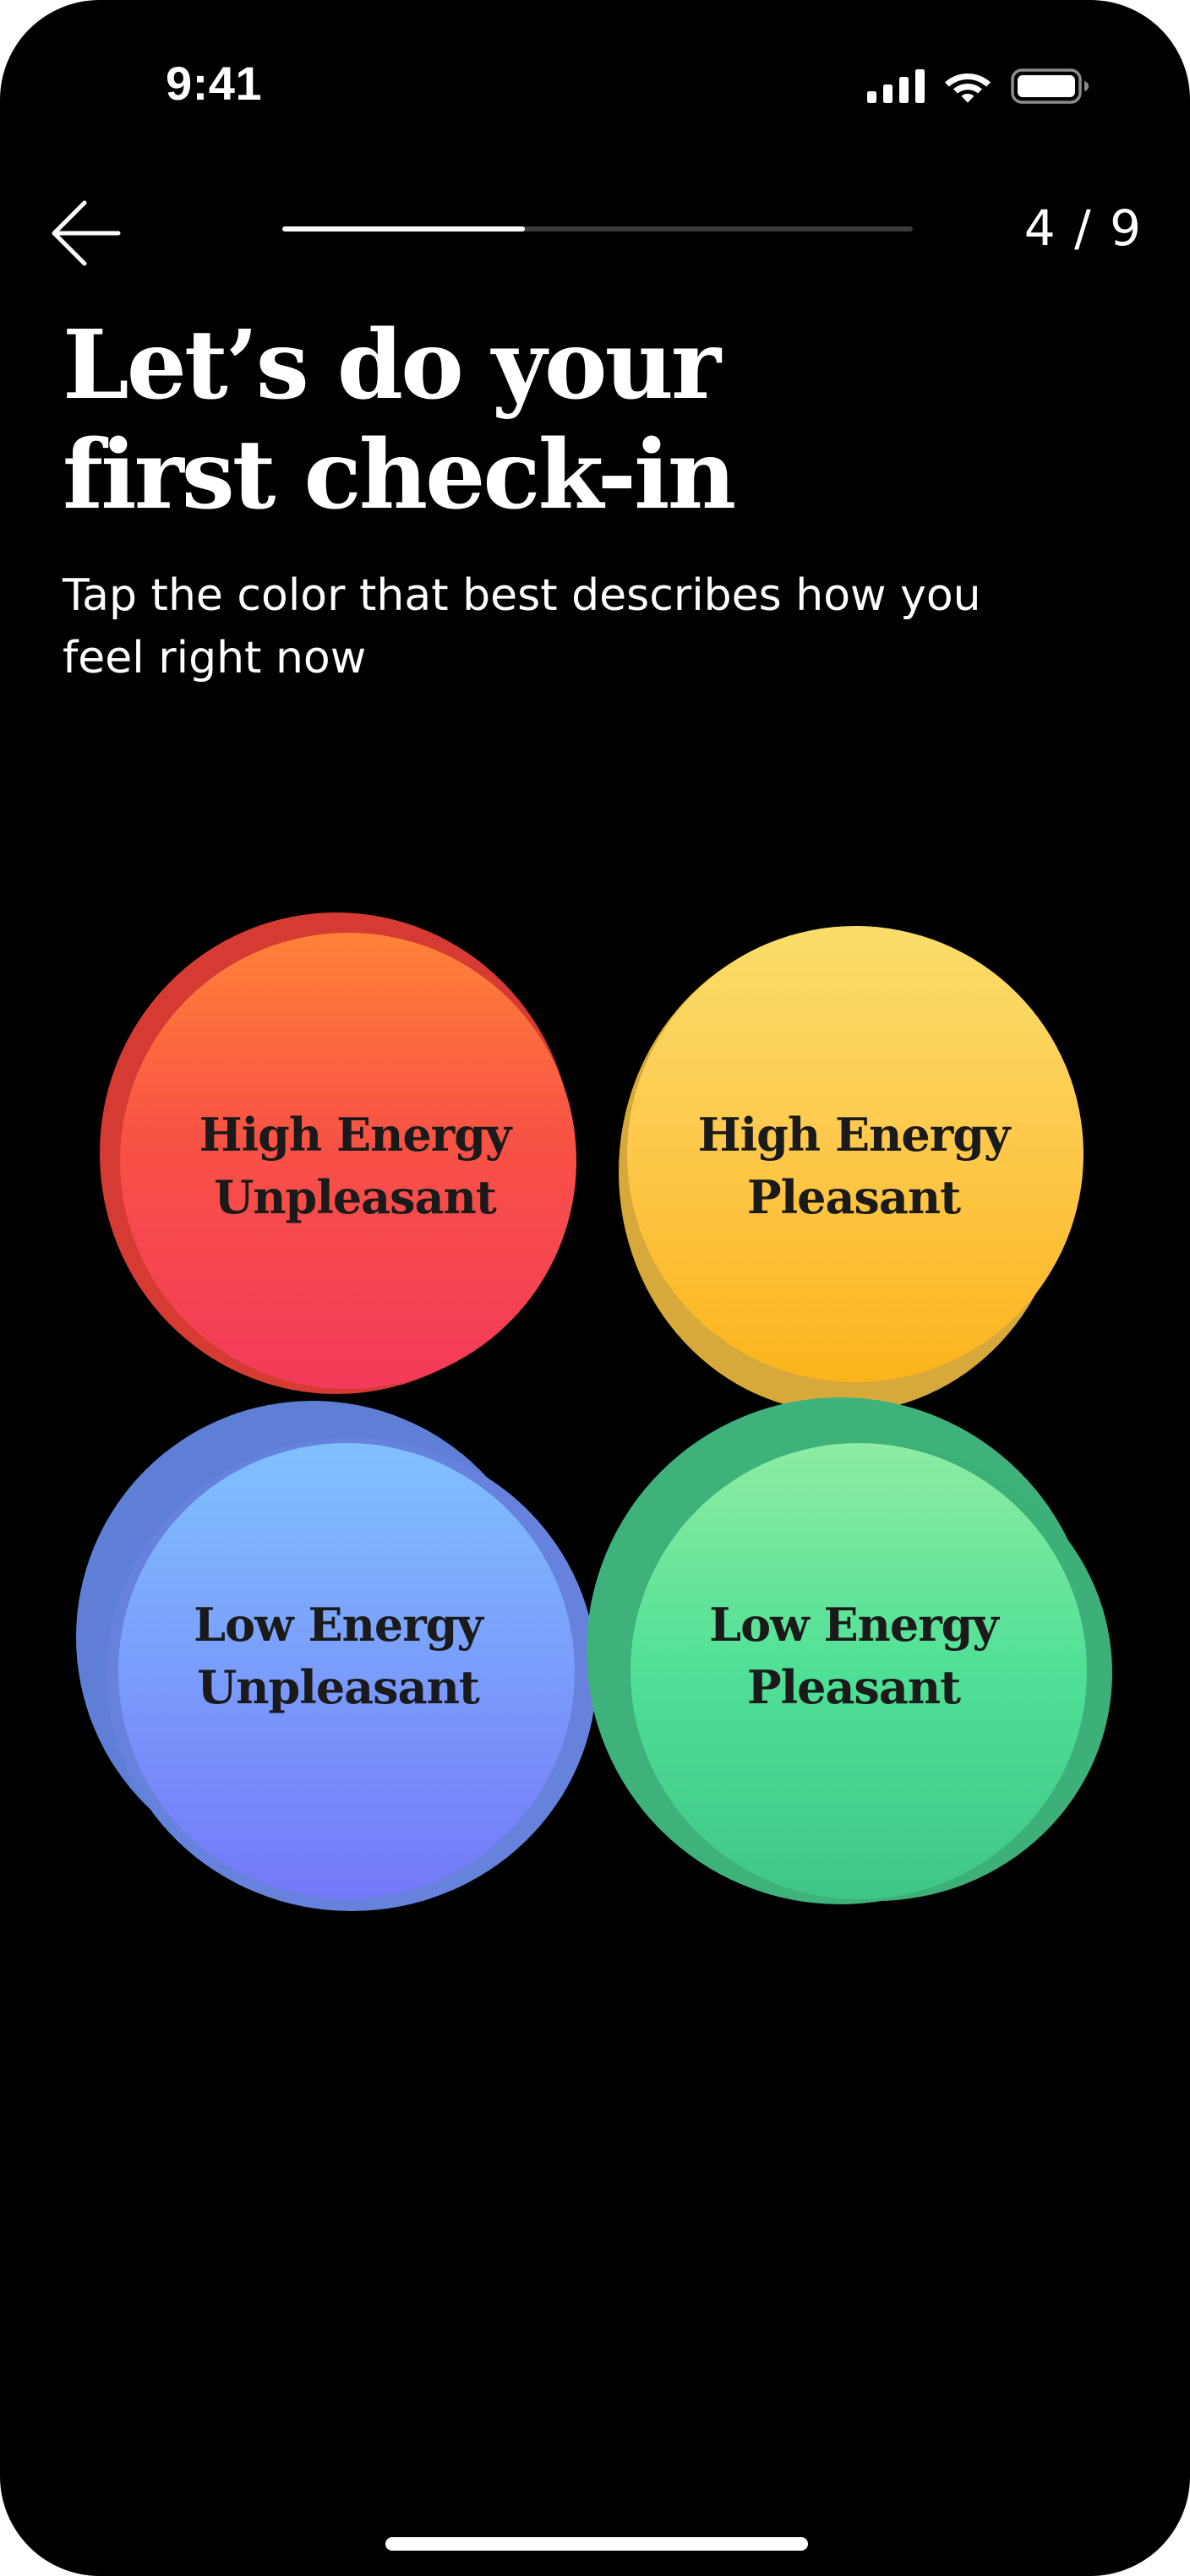 Image resolution: width=1190 pixels, height=2576 pixels. I want to click on page-title: Let’s do your first check-in, so click(570, 421).